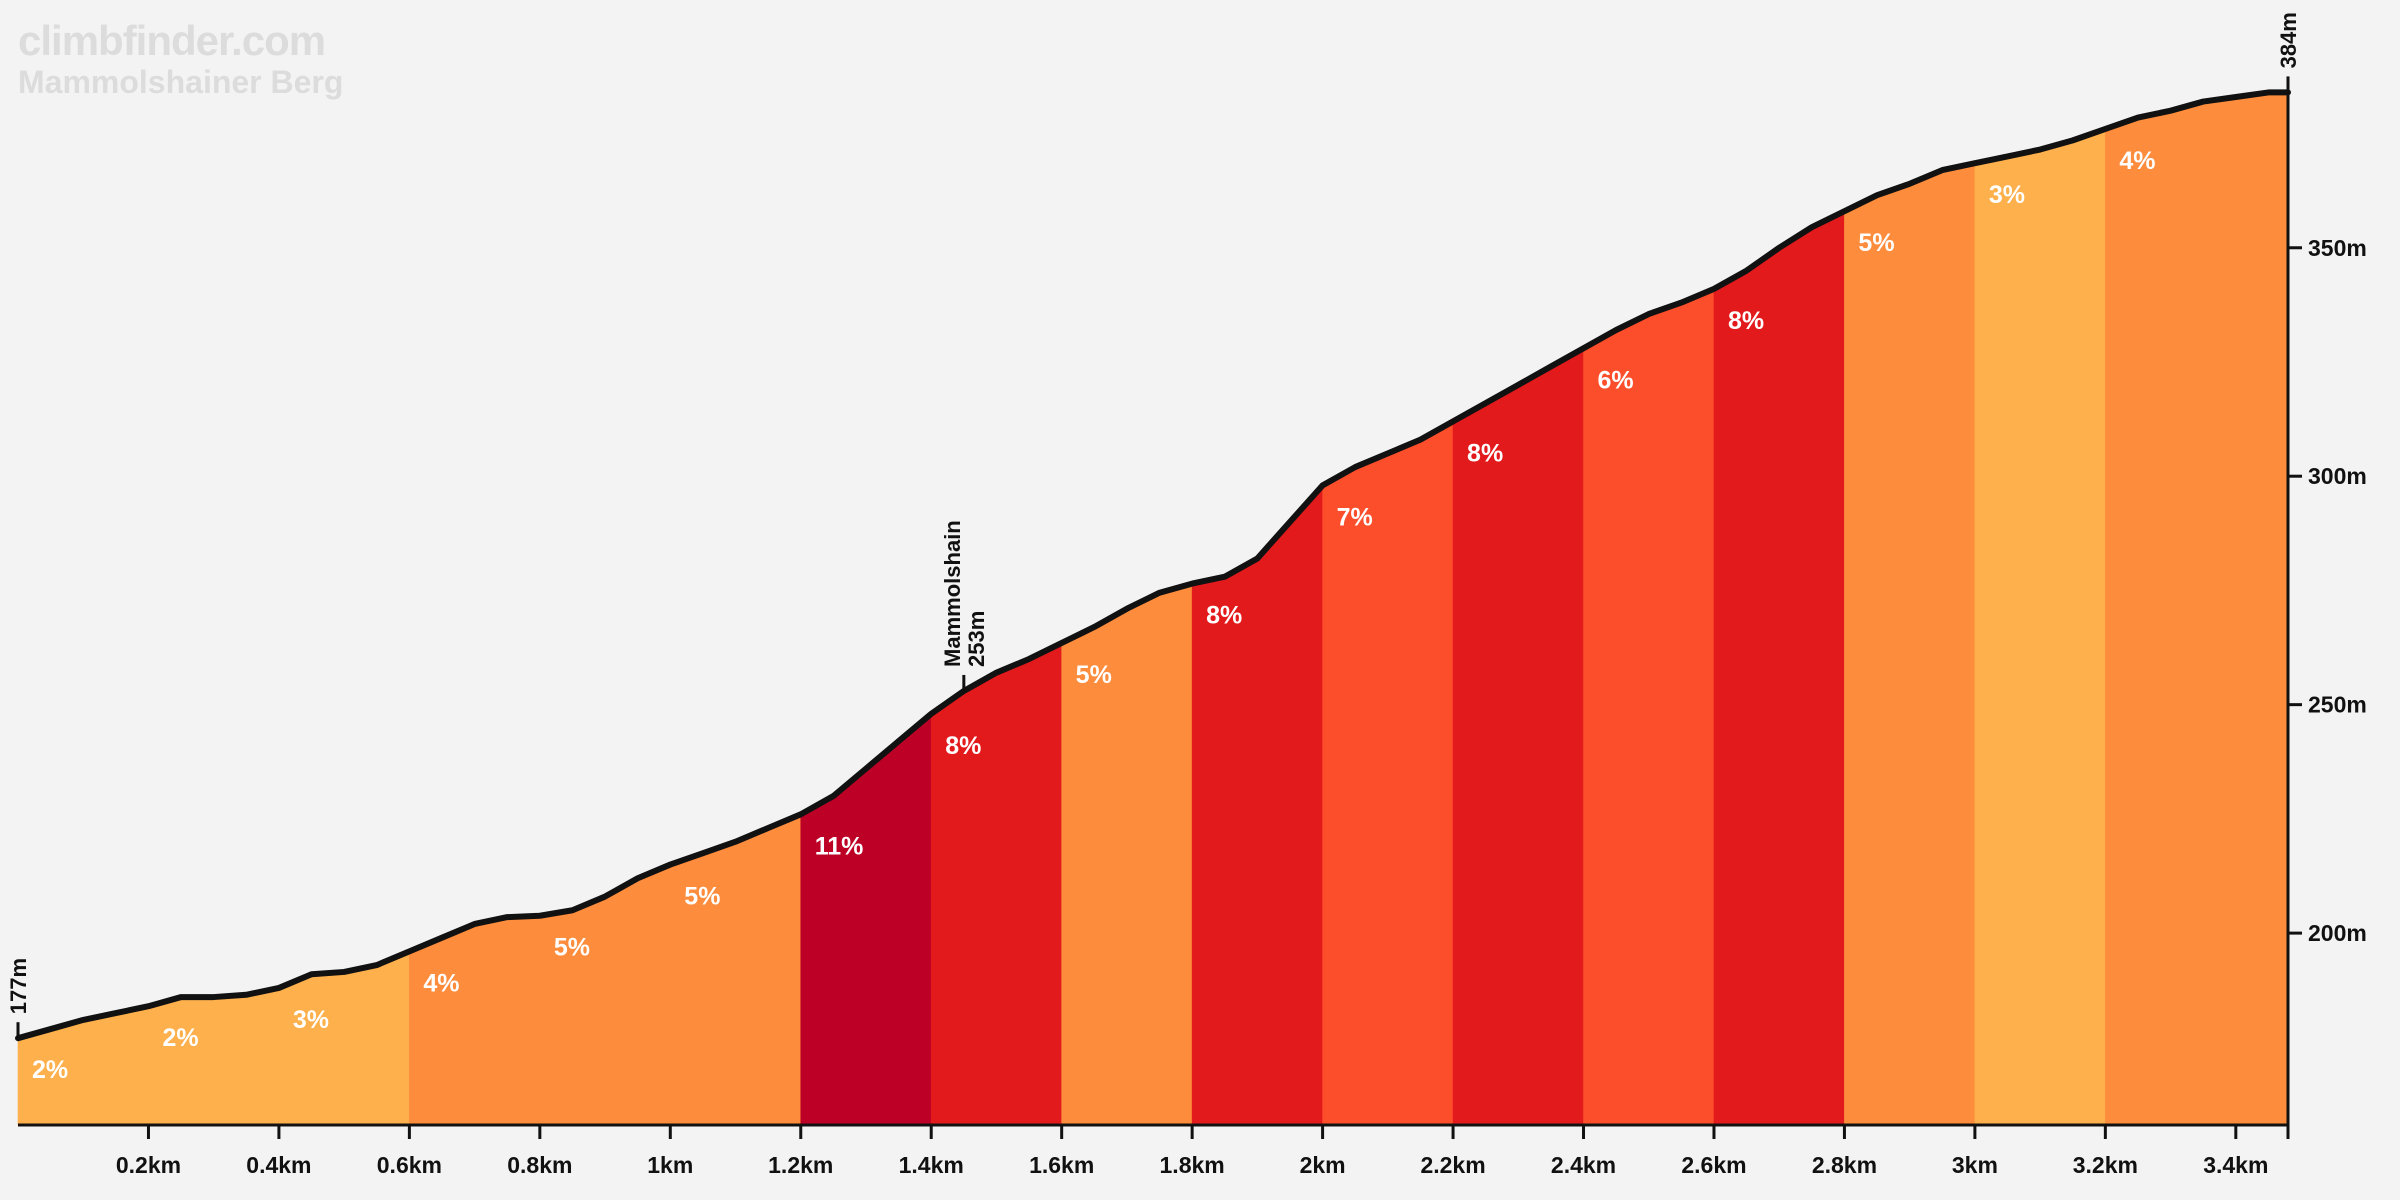 The height and width of the screenshot is (1200, 2400). What do you see at coordinates (1192, 1165) in the screenshot?
I see `x-tick-label: 1.8km` at bounding box center [1192, 1165].